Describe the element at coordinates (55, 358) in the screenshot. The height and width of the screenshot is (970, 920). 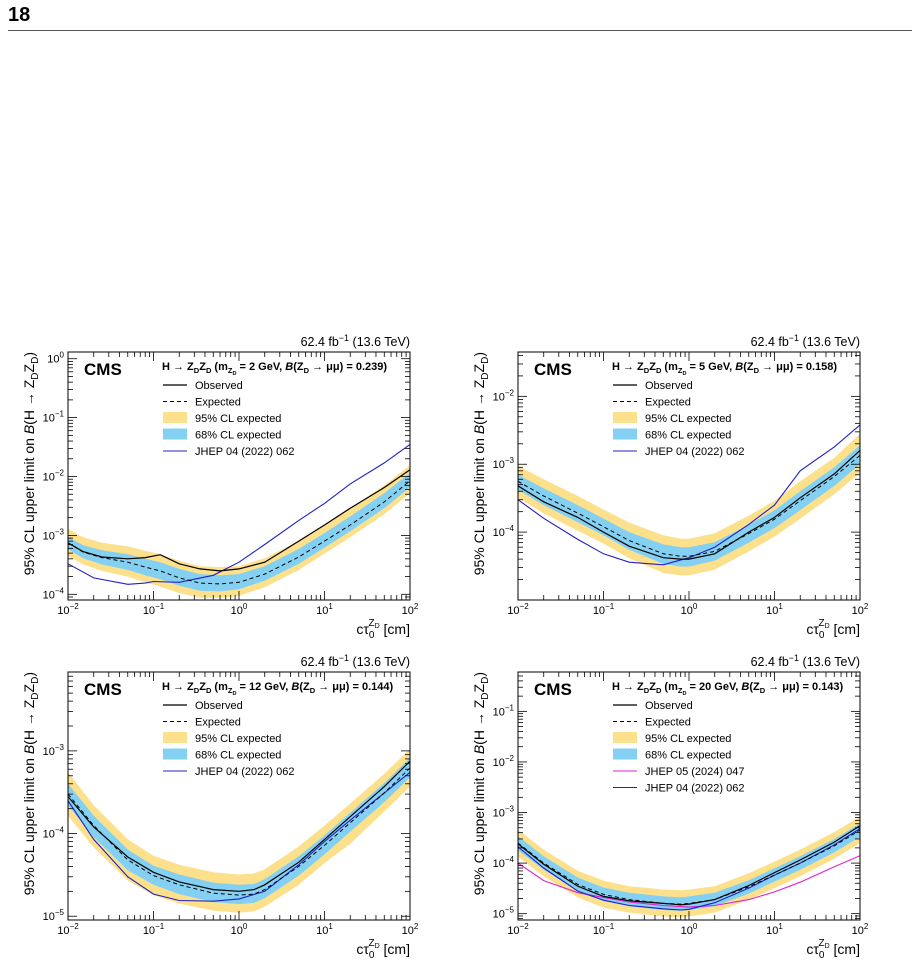
I see `y-tick-label: 10⁰` at that location.